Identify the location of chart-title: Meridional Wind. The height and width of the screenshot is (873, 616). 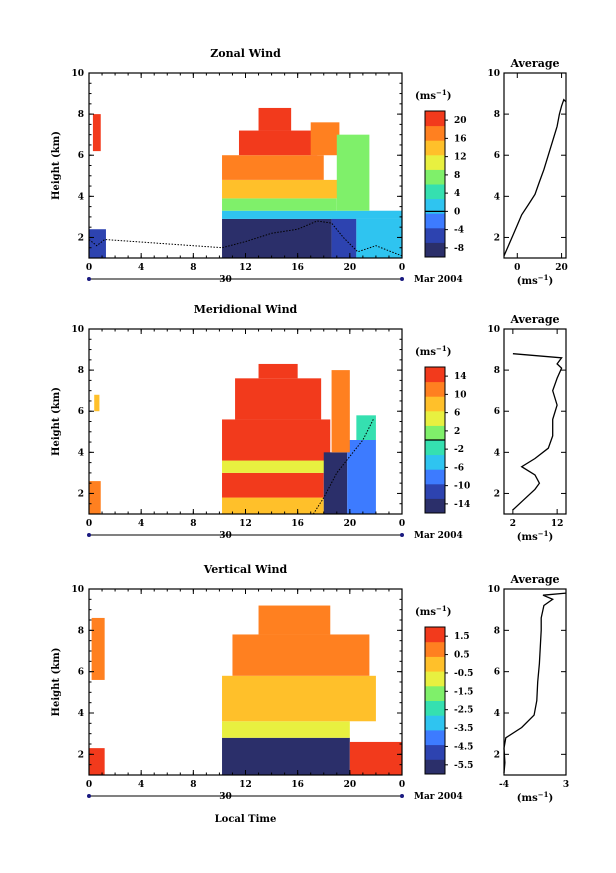
(246, 309).